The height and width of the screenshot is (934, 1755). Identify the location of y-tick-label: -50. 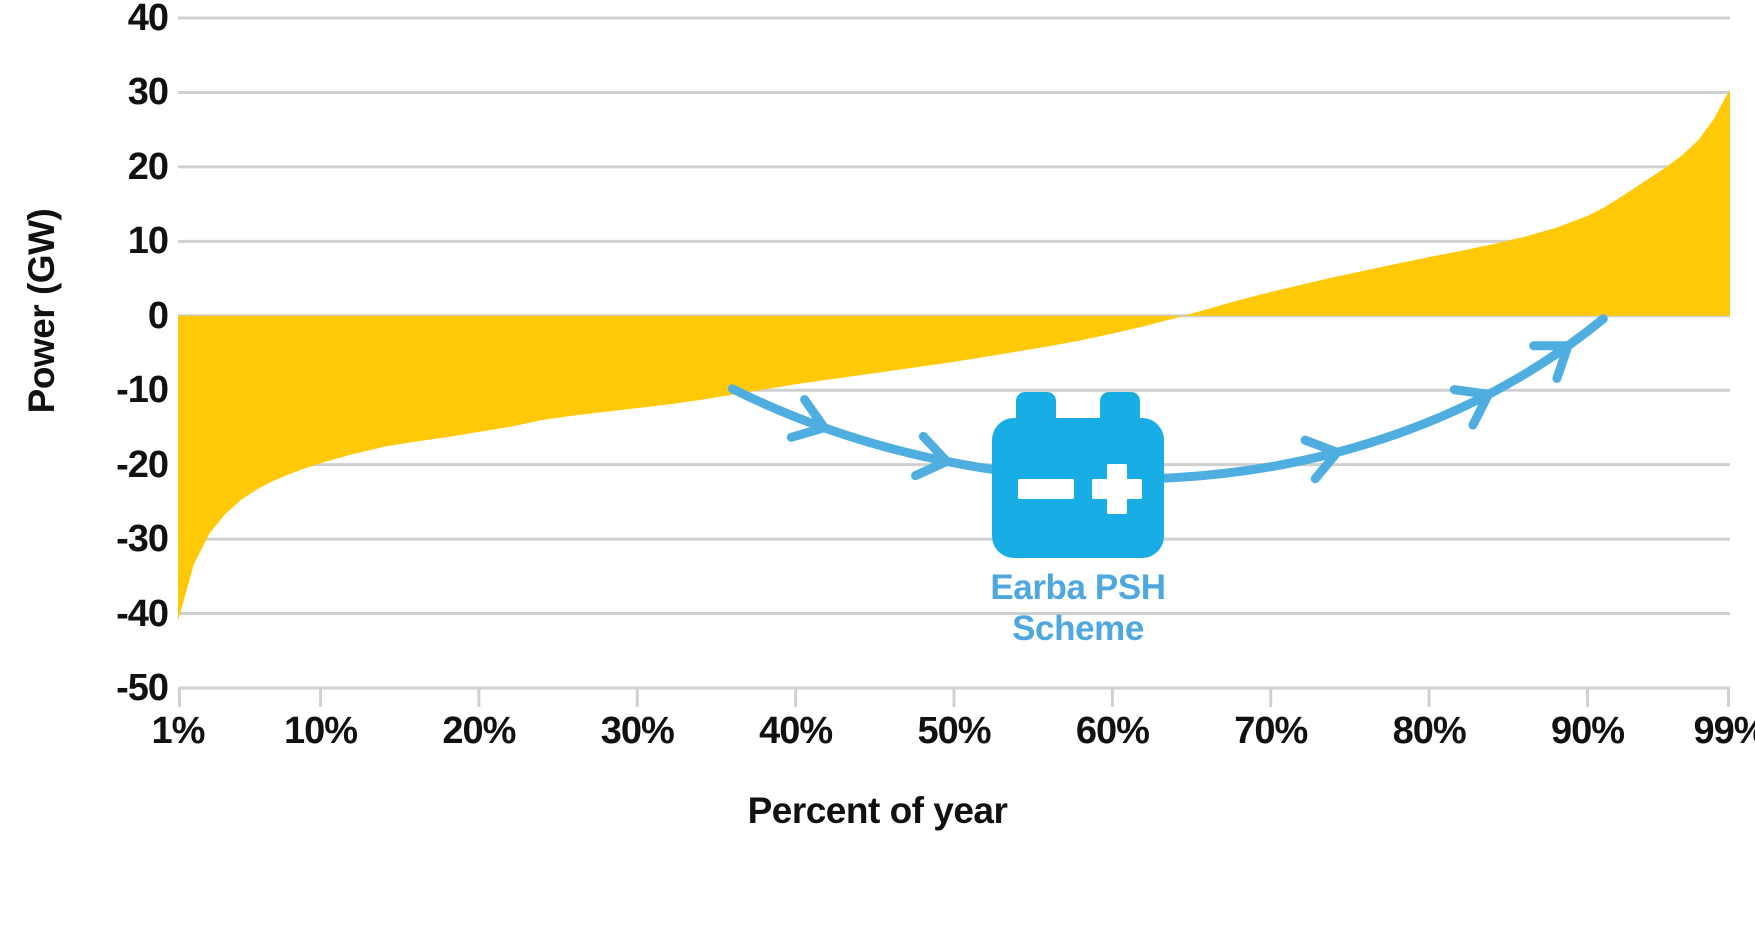
(142, 688).